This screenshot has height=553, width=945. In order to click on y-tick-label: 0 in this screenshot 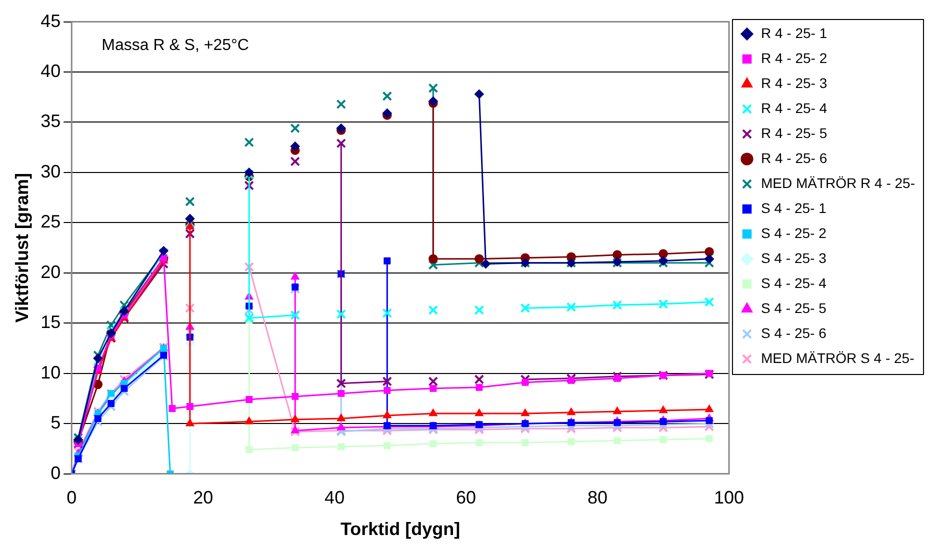, I will do `click(55, 472)`.